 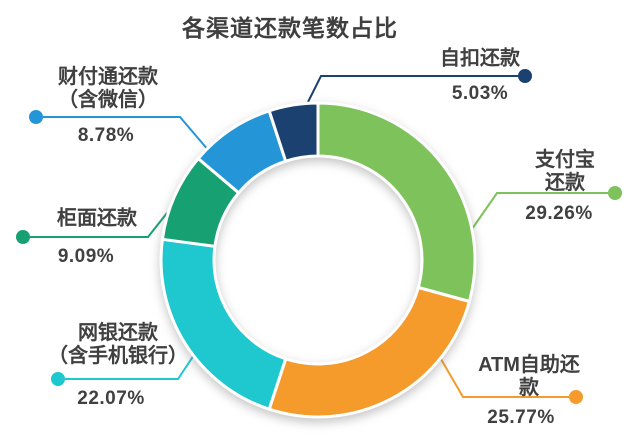 What do you see at coordinates (521, 417) in the screenshot?
I see `pct-atm: 25.77%` at bounding box center [521, 417].